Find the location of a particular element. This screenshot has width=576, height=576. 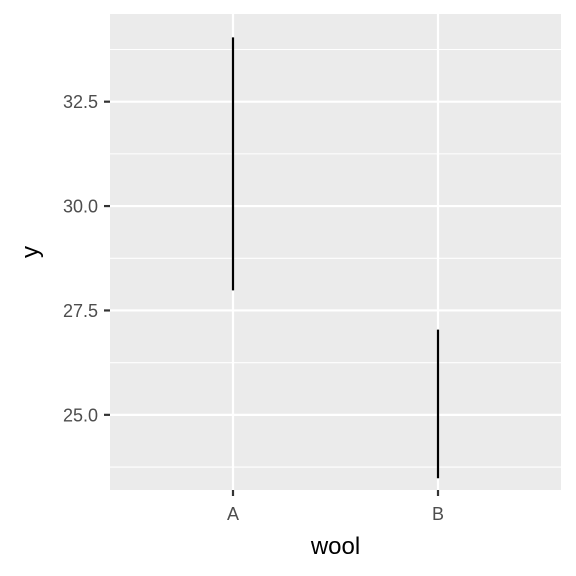

y-tick-label: 25.0 is located at coordinates (80, 415).